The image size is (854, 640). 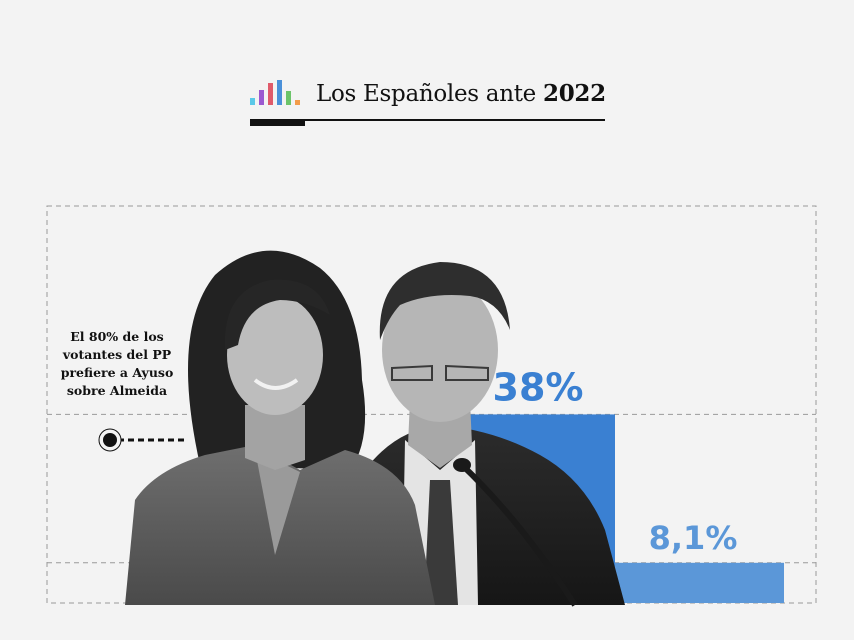 What do you see at coordinates (110, 440) in the screenshot?
I see `annotation-marker-dot` at bounding box center [110, 440].